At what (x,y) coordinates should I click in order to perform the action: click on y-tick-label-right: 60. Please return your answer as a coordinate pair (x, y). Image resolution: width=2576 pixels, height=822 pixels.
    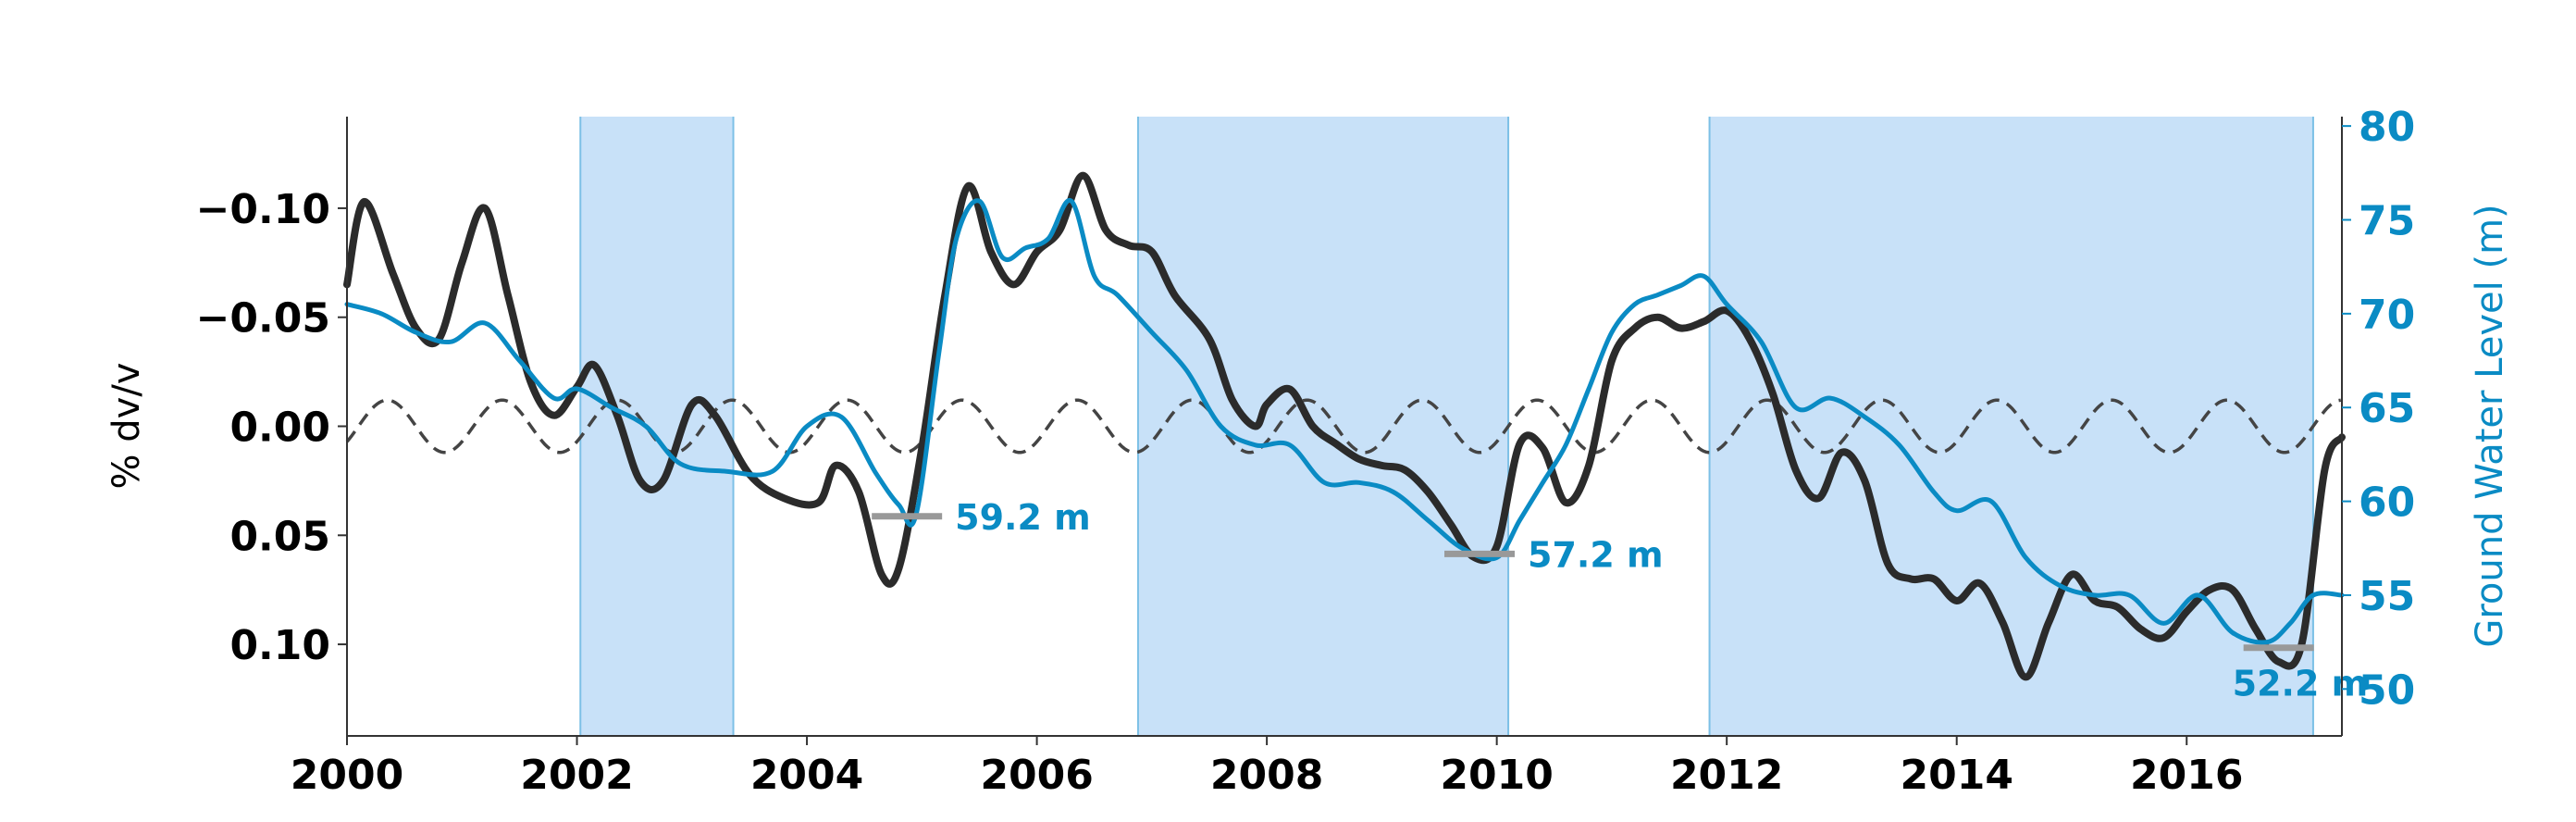
    Looking at the image, I should click on (2387, 503).